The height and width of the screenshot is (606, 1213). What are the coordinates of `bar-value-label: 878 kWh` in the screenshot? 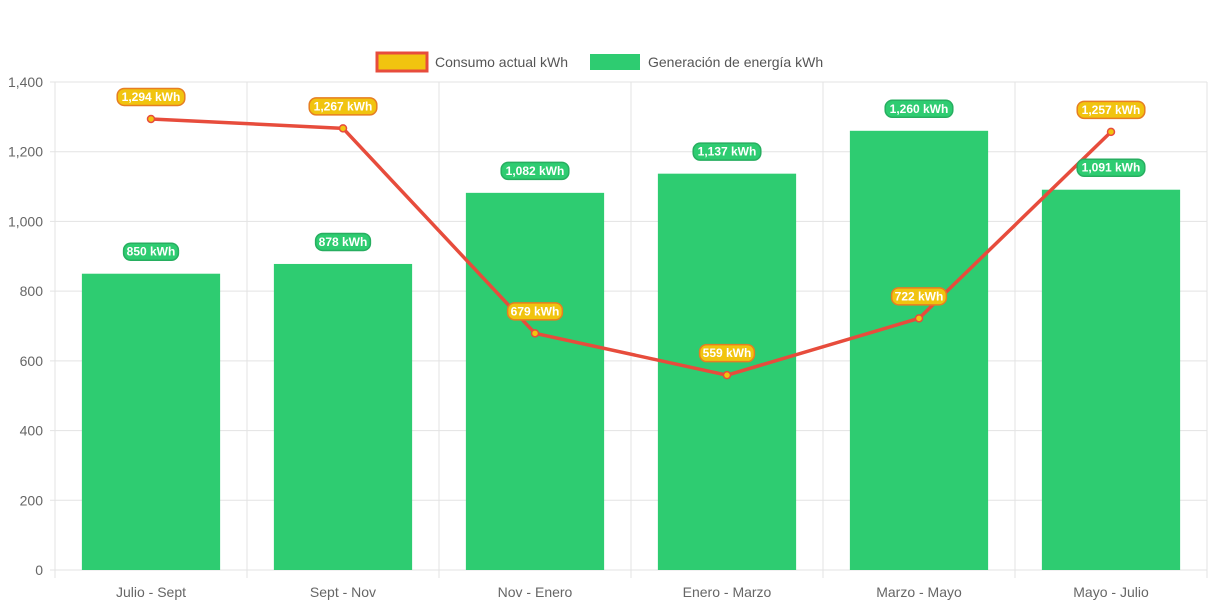 It's located at (343, 242).